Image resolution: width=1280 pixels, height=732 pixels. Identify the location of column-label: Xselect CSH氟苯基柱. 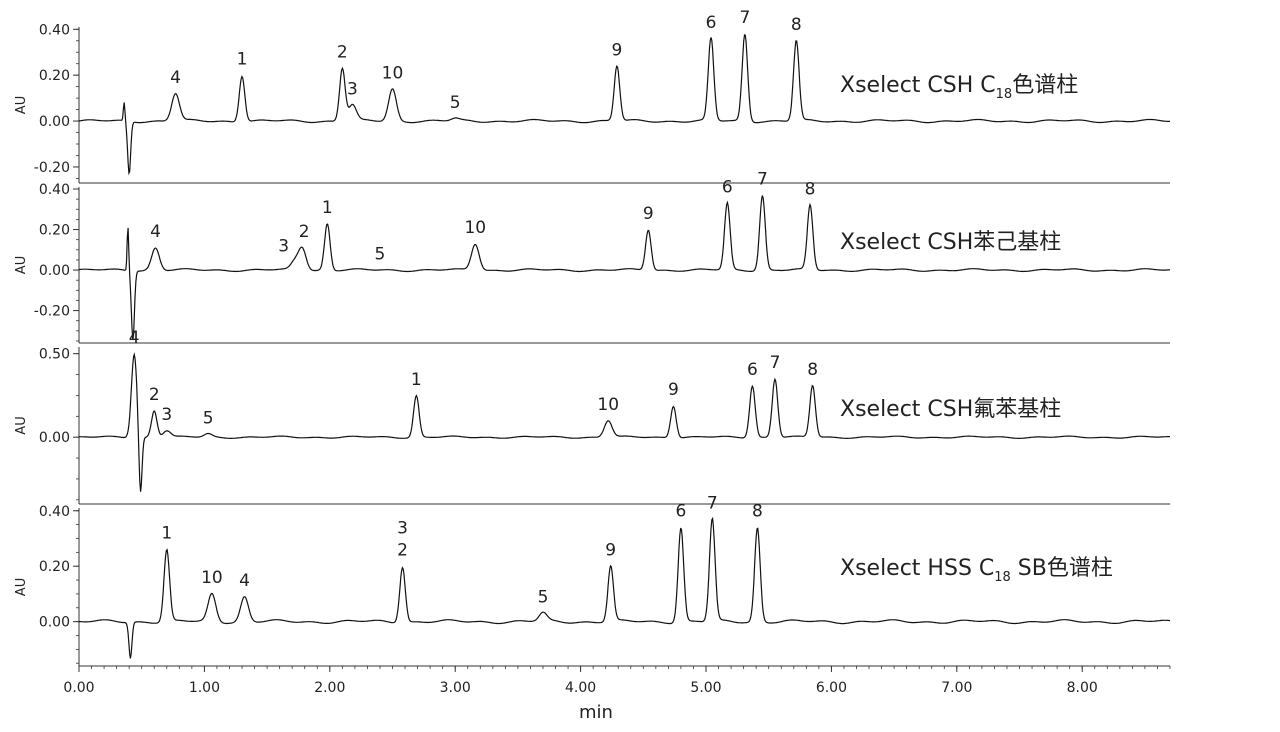
(950, 409).